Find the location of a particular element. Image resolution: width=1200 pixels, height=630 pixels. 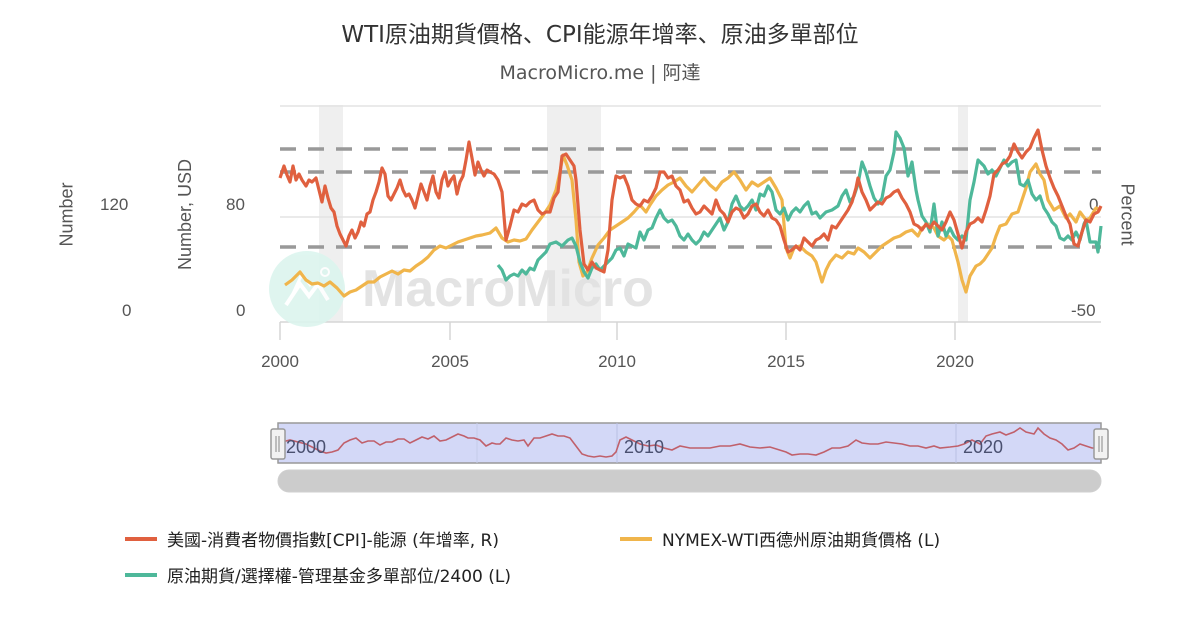

left-inner-tick-0: 0 is located at coordinates (241, 310).